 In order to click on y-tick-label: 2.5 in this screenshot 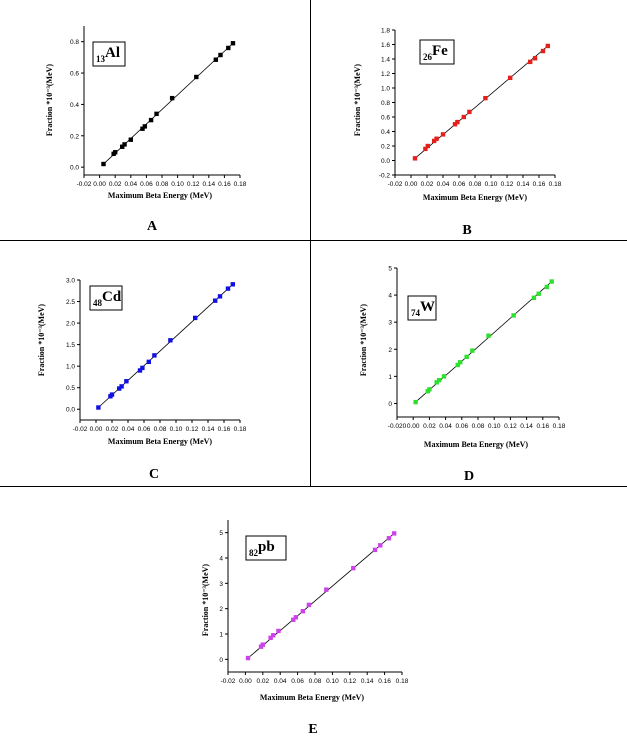, I will do `click(70, 302)`.